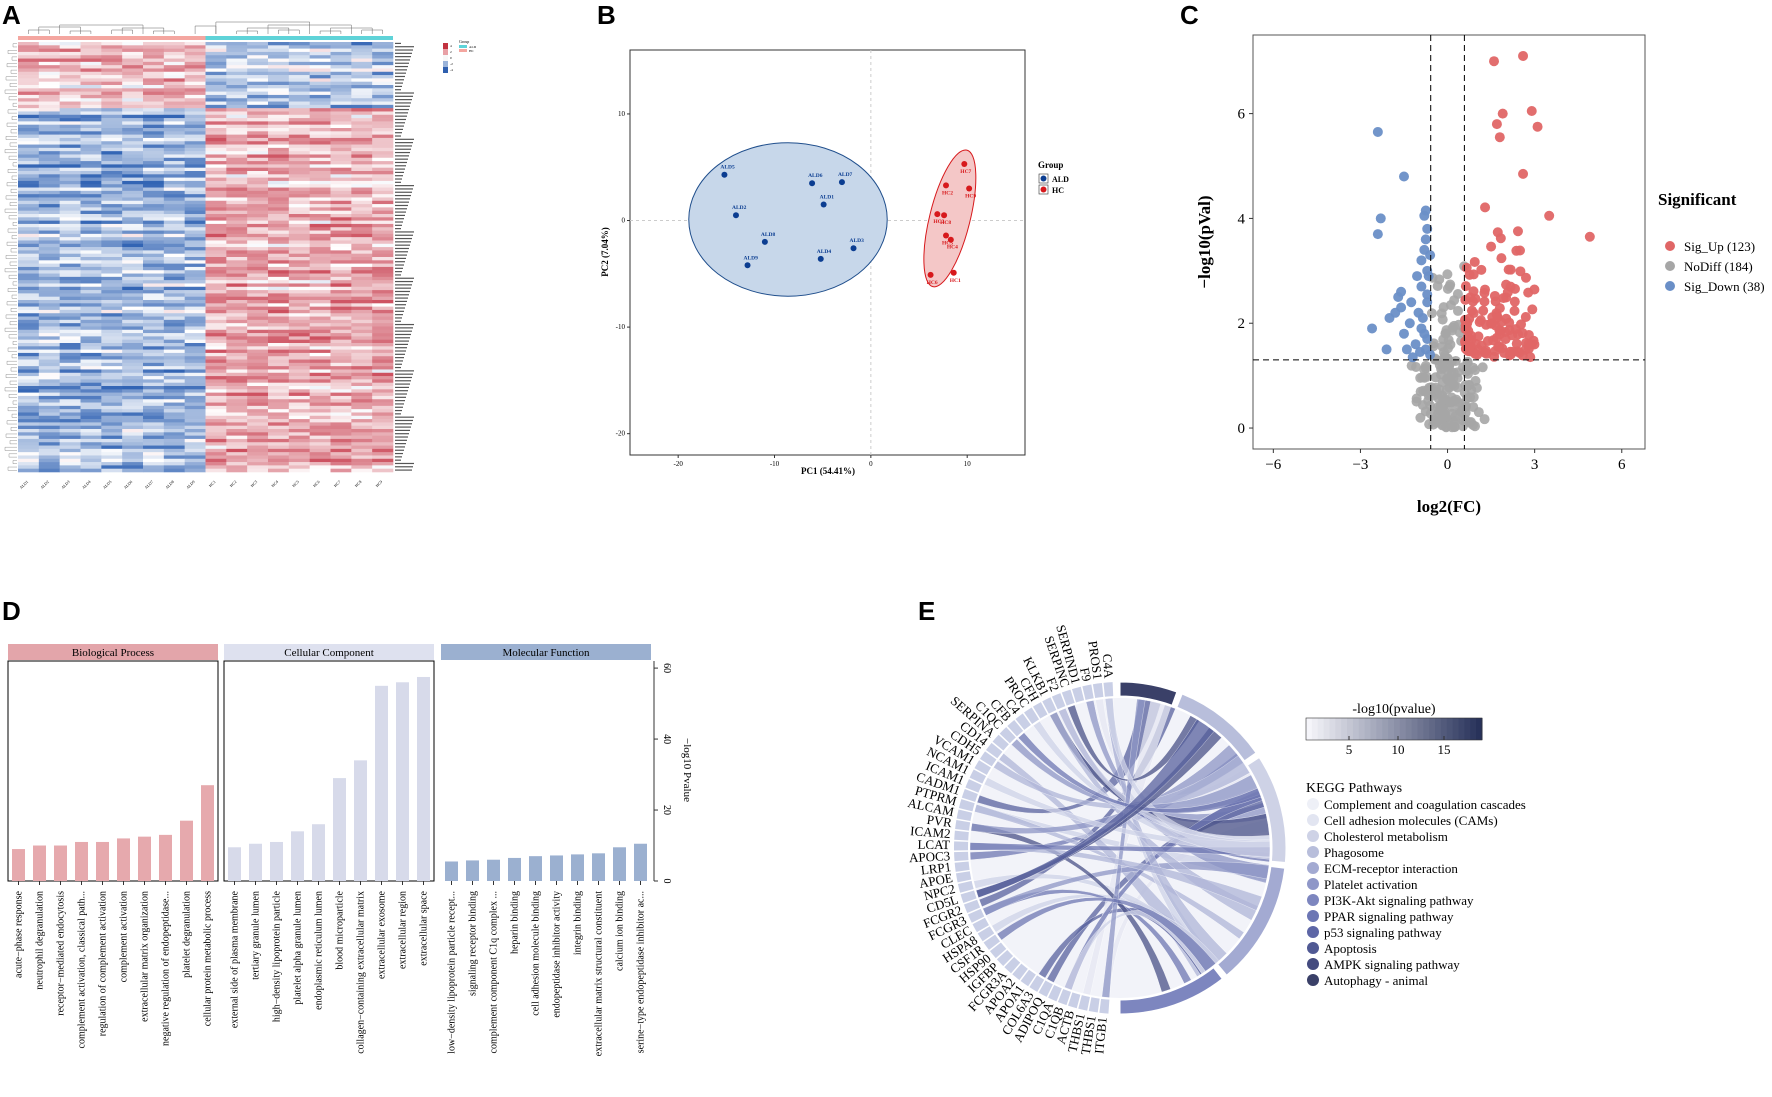  Describe the element at coordinates (1350, 948) in the screenshot. I see `chord-legend-label: Apoptosis` at that location.